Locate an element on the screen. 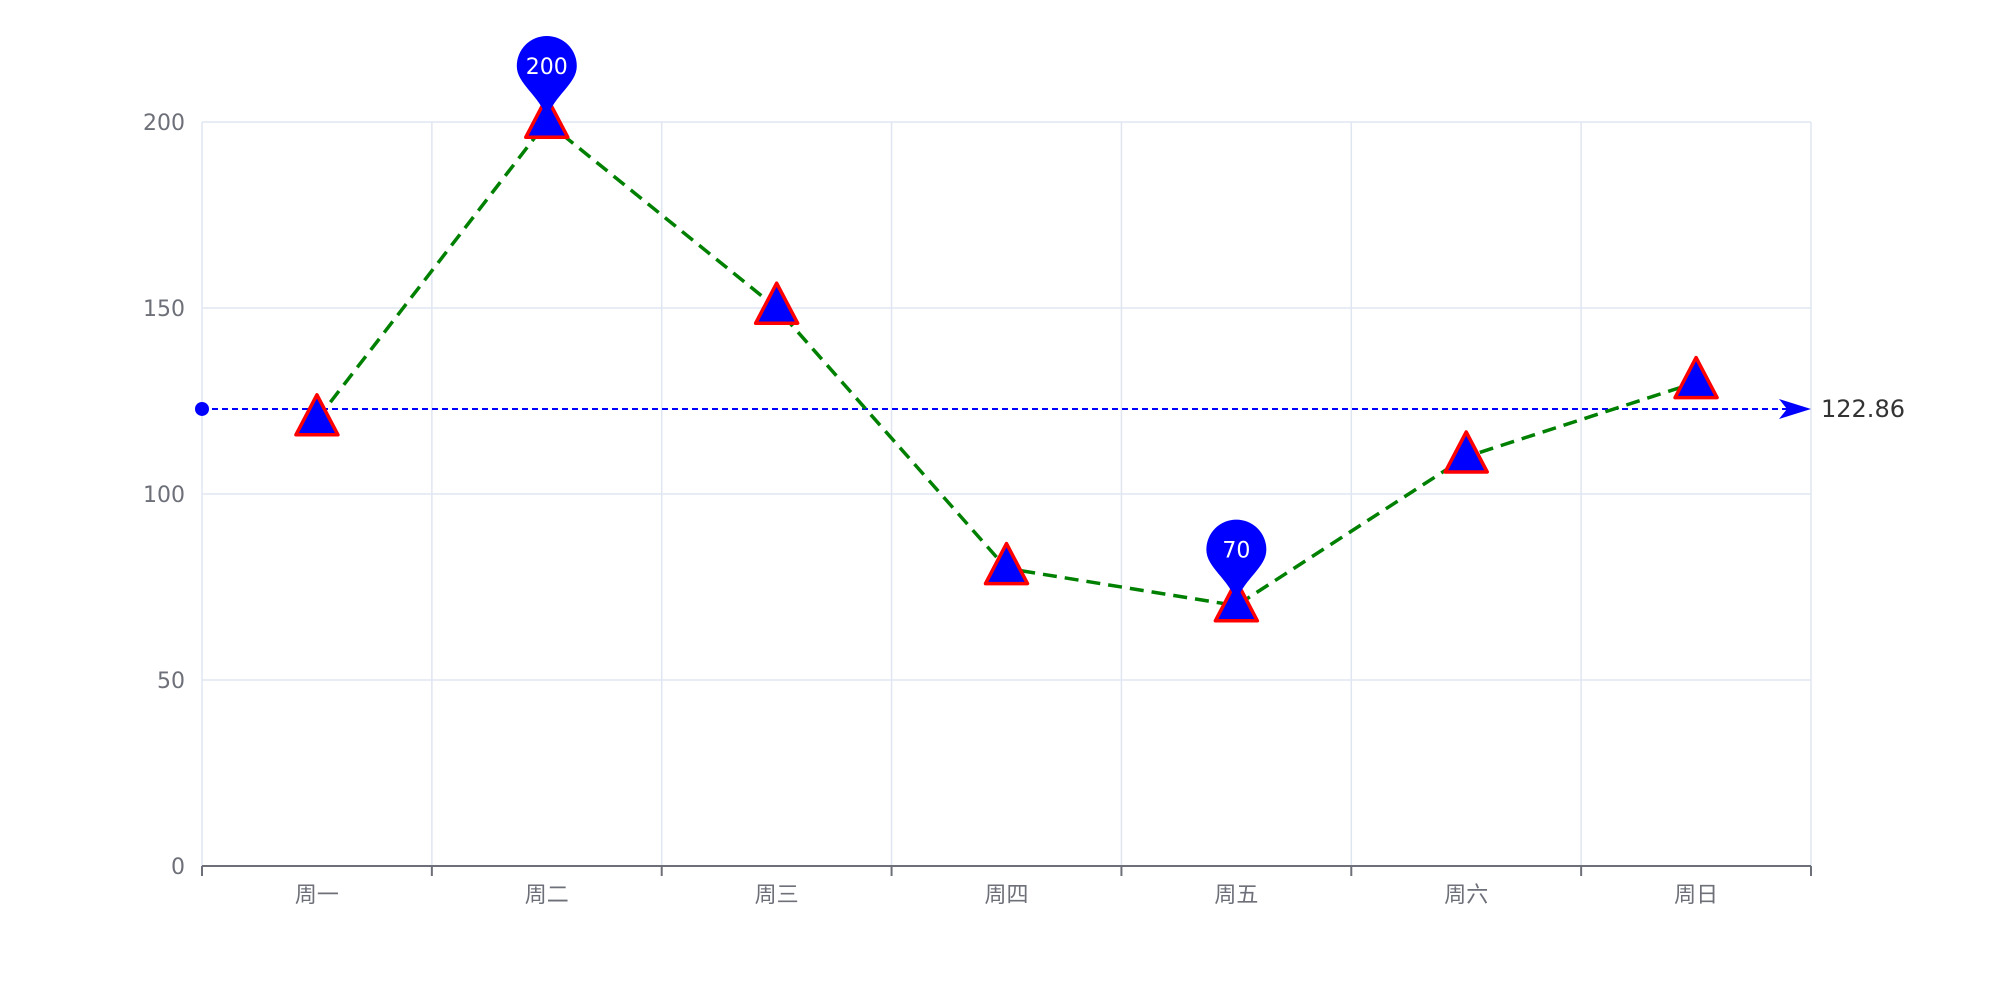  x-tick-label: 周三 is located at coordinates (777, 895).